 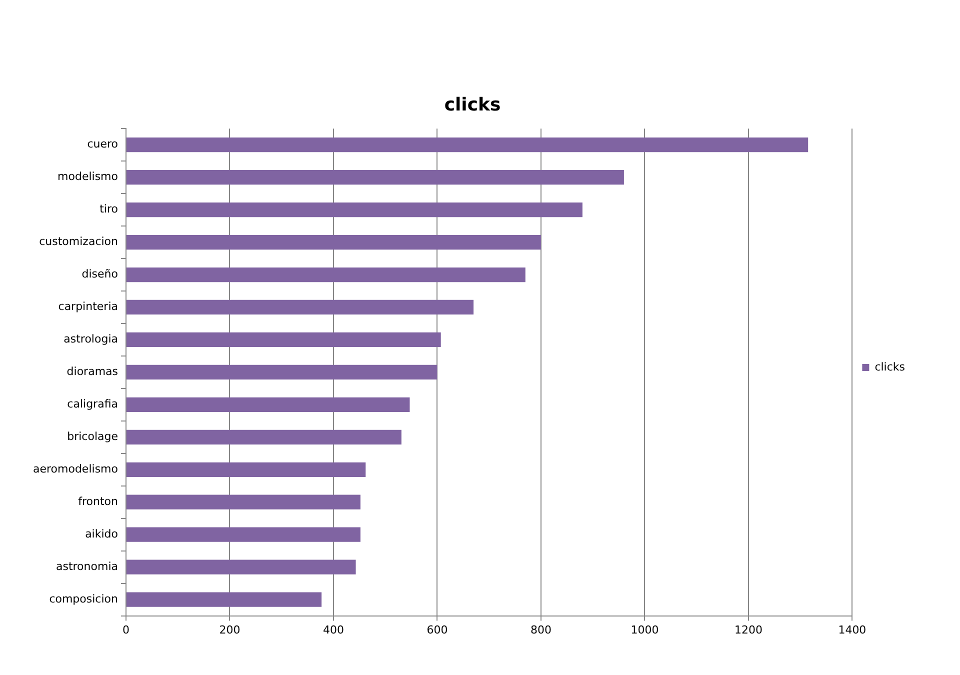 I want to click on y-tick-label: astrologia, so click(x=91, y=339).